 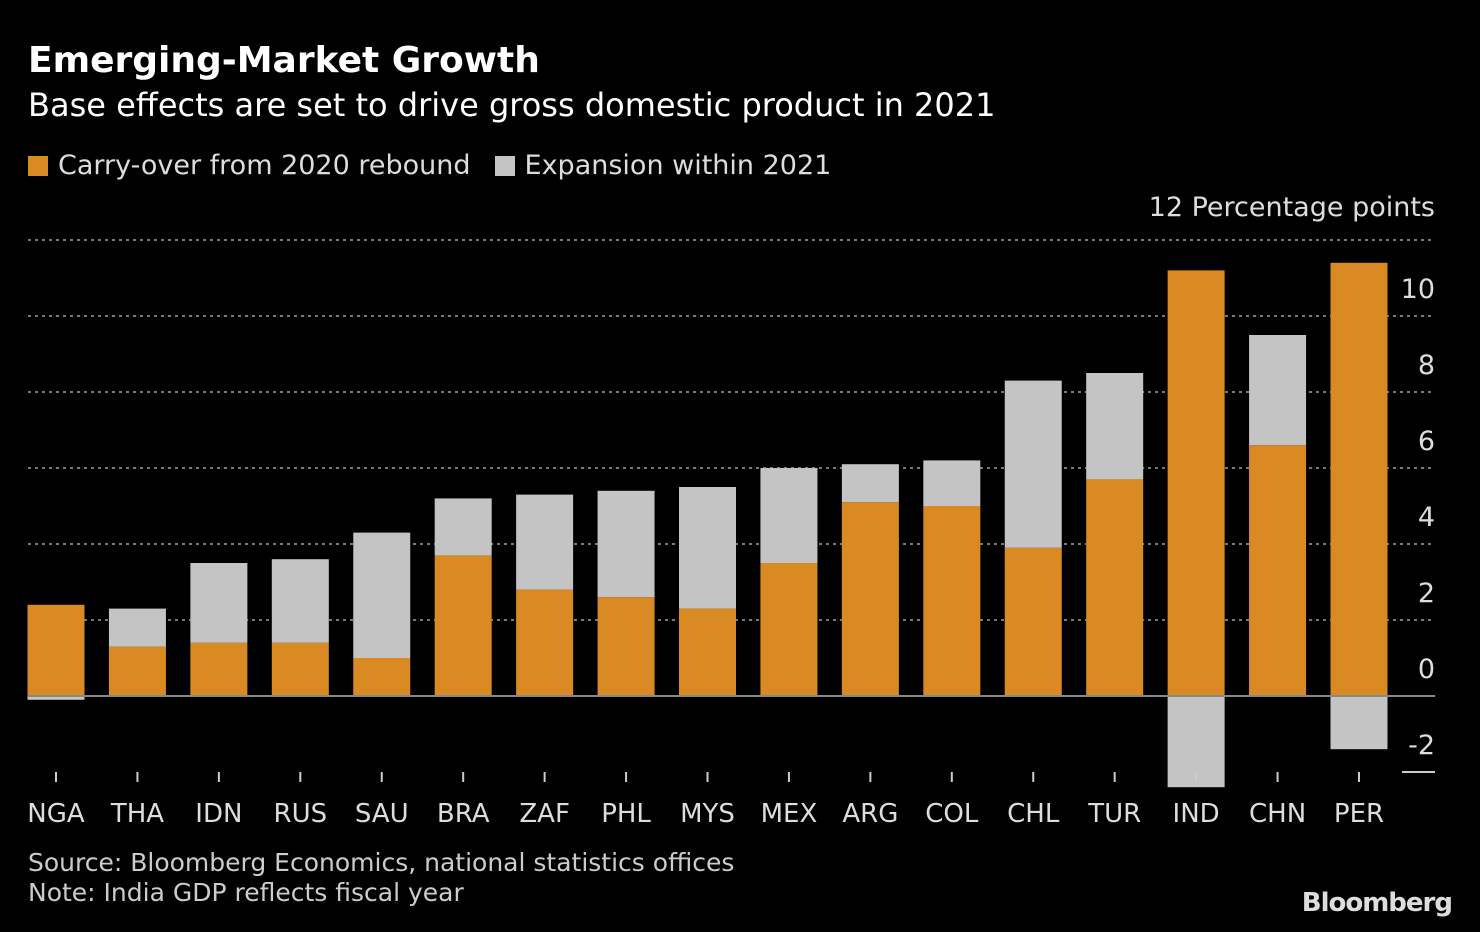 What do you see at coordinates (707, 814) in the screenshot?
I see `x-tick-label: MYS` at bounding box center [707, 814].